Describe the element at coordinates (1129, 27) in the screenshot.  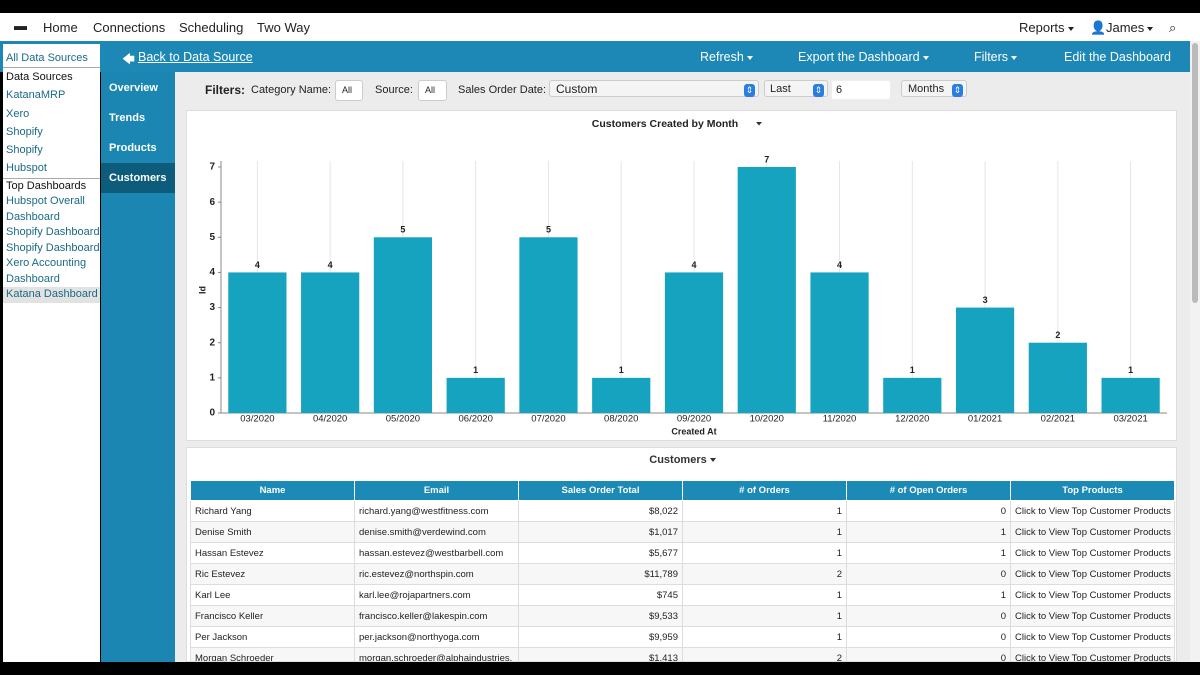
I see `user-menu: James` at that location.